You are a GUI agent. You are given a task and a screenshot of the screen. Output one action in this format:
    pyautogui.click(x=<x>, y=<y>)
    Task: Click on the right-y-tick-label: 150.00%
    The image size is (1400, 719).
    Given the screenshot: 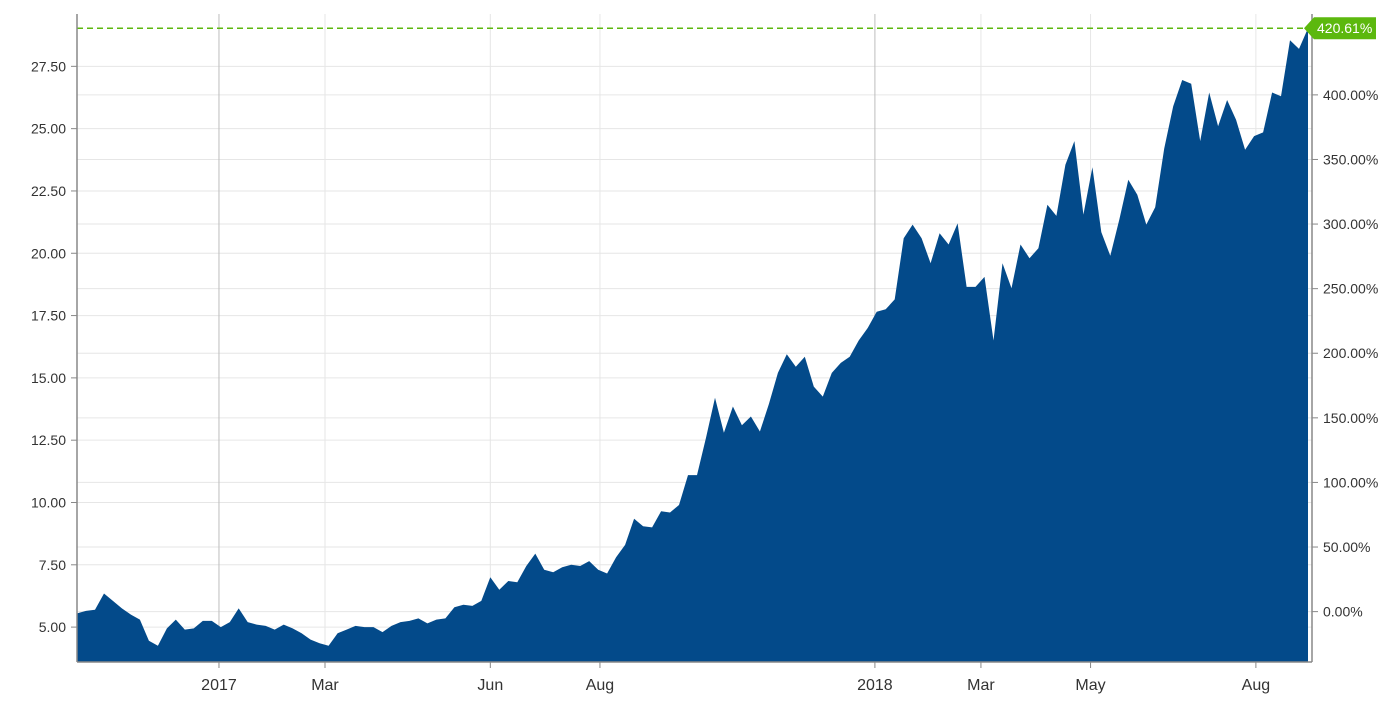 What is the action you would take?
    pyautogui.click(x=1350, y=418)
    